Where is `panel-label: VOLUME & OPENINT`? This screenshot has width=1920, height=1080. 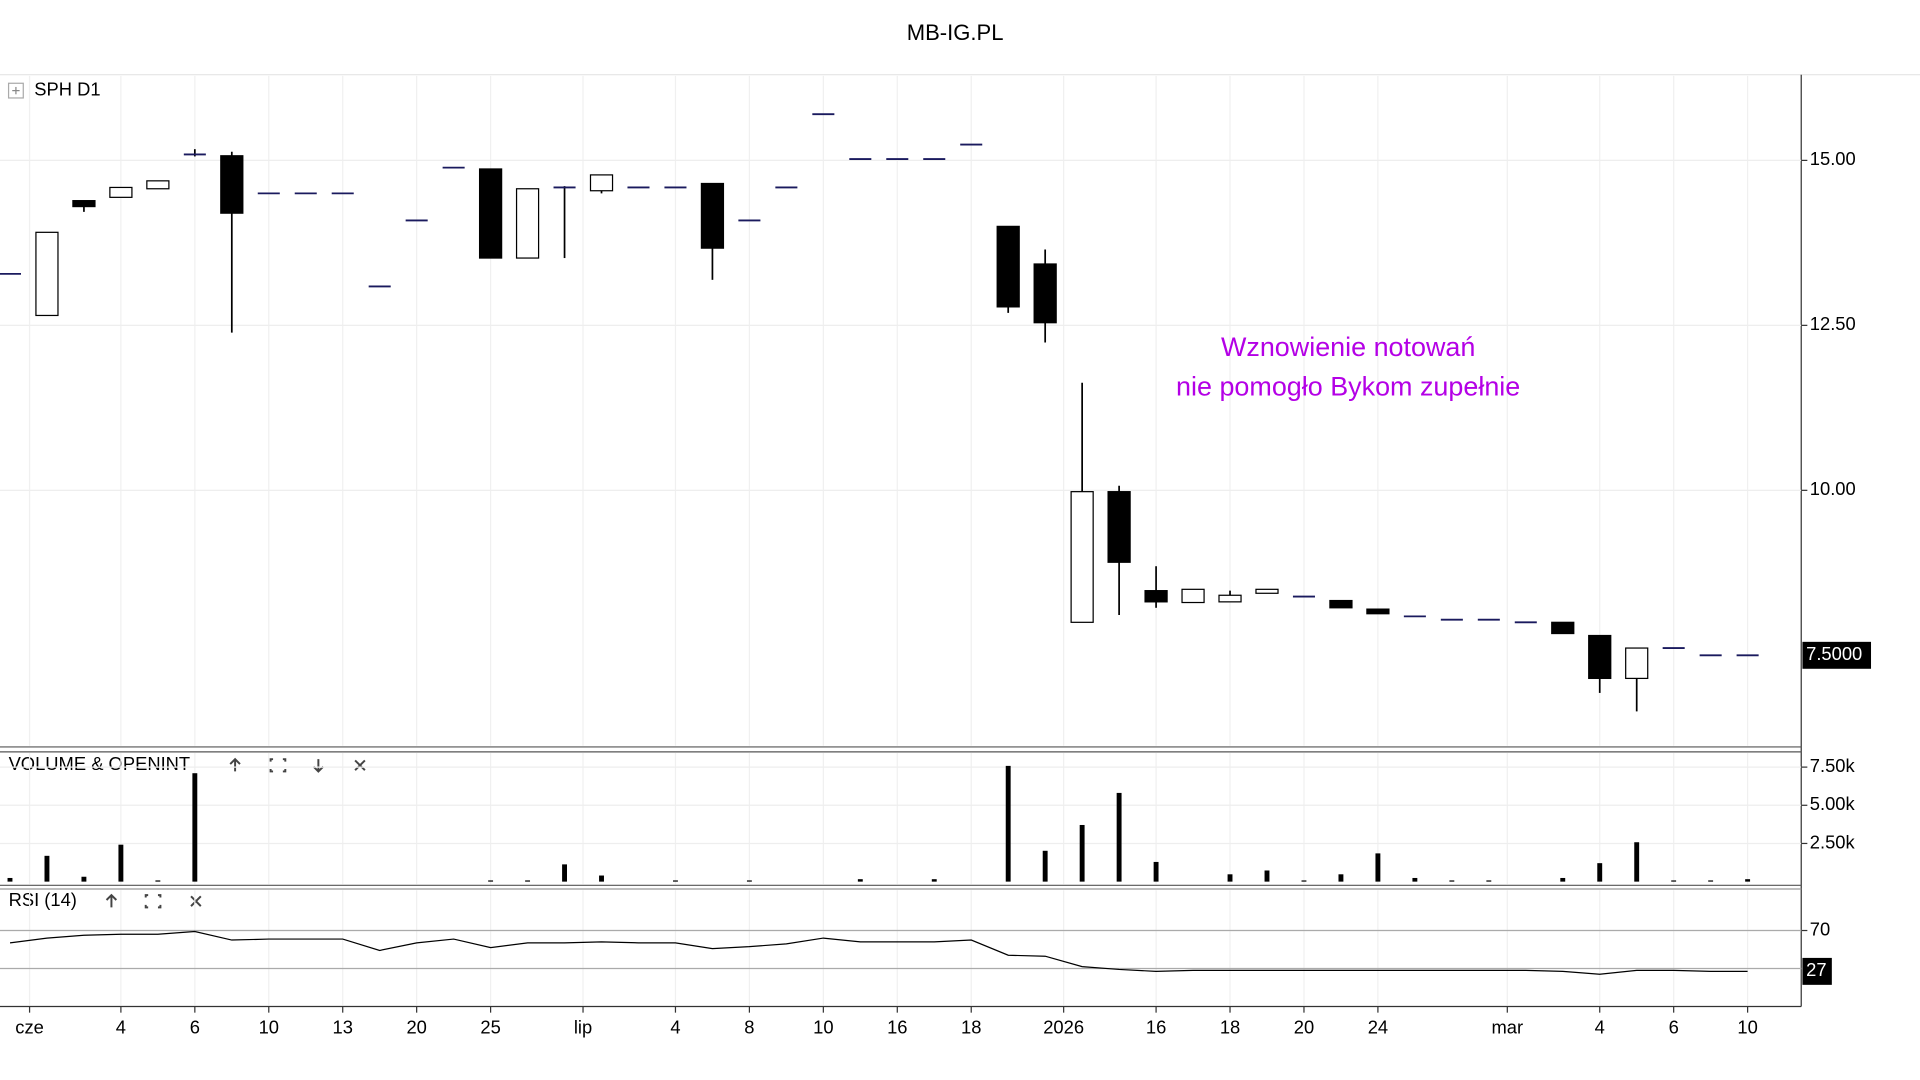 panel-label: VOLUME & OPENINT is located at coordinates (100, 763).